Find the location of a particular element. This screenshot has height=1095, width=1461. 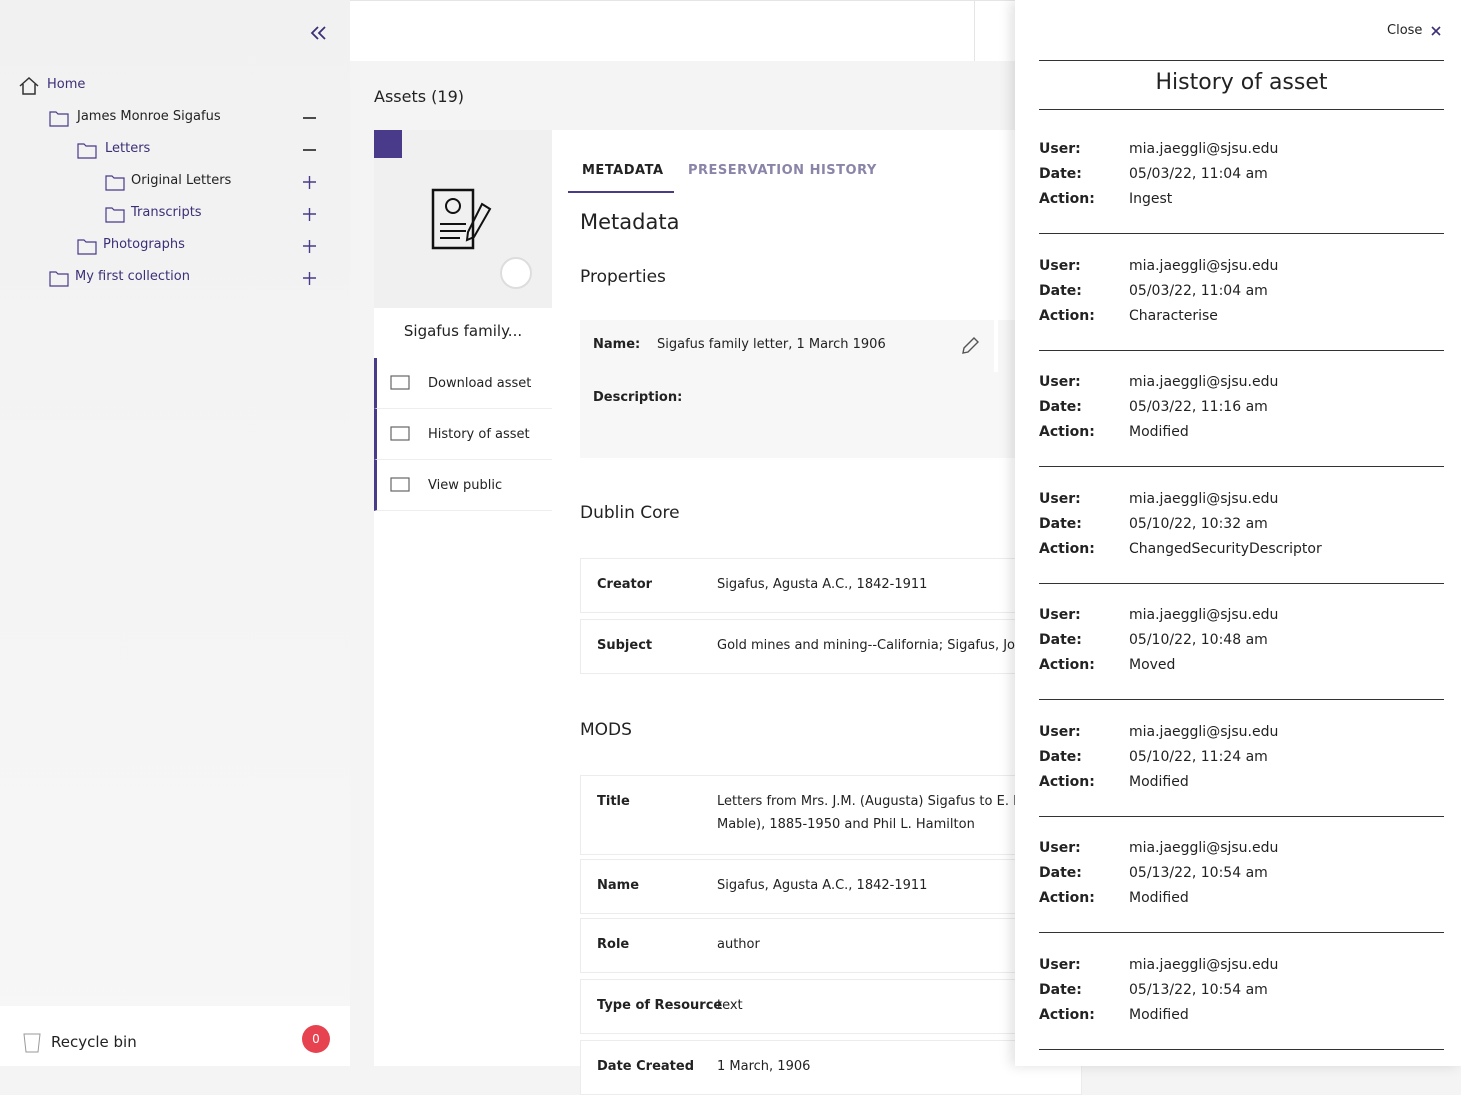

metadata-row: Type of Resource text is located at coordinates (831, 1006).